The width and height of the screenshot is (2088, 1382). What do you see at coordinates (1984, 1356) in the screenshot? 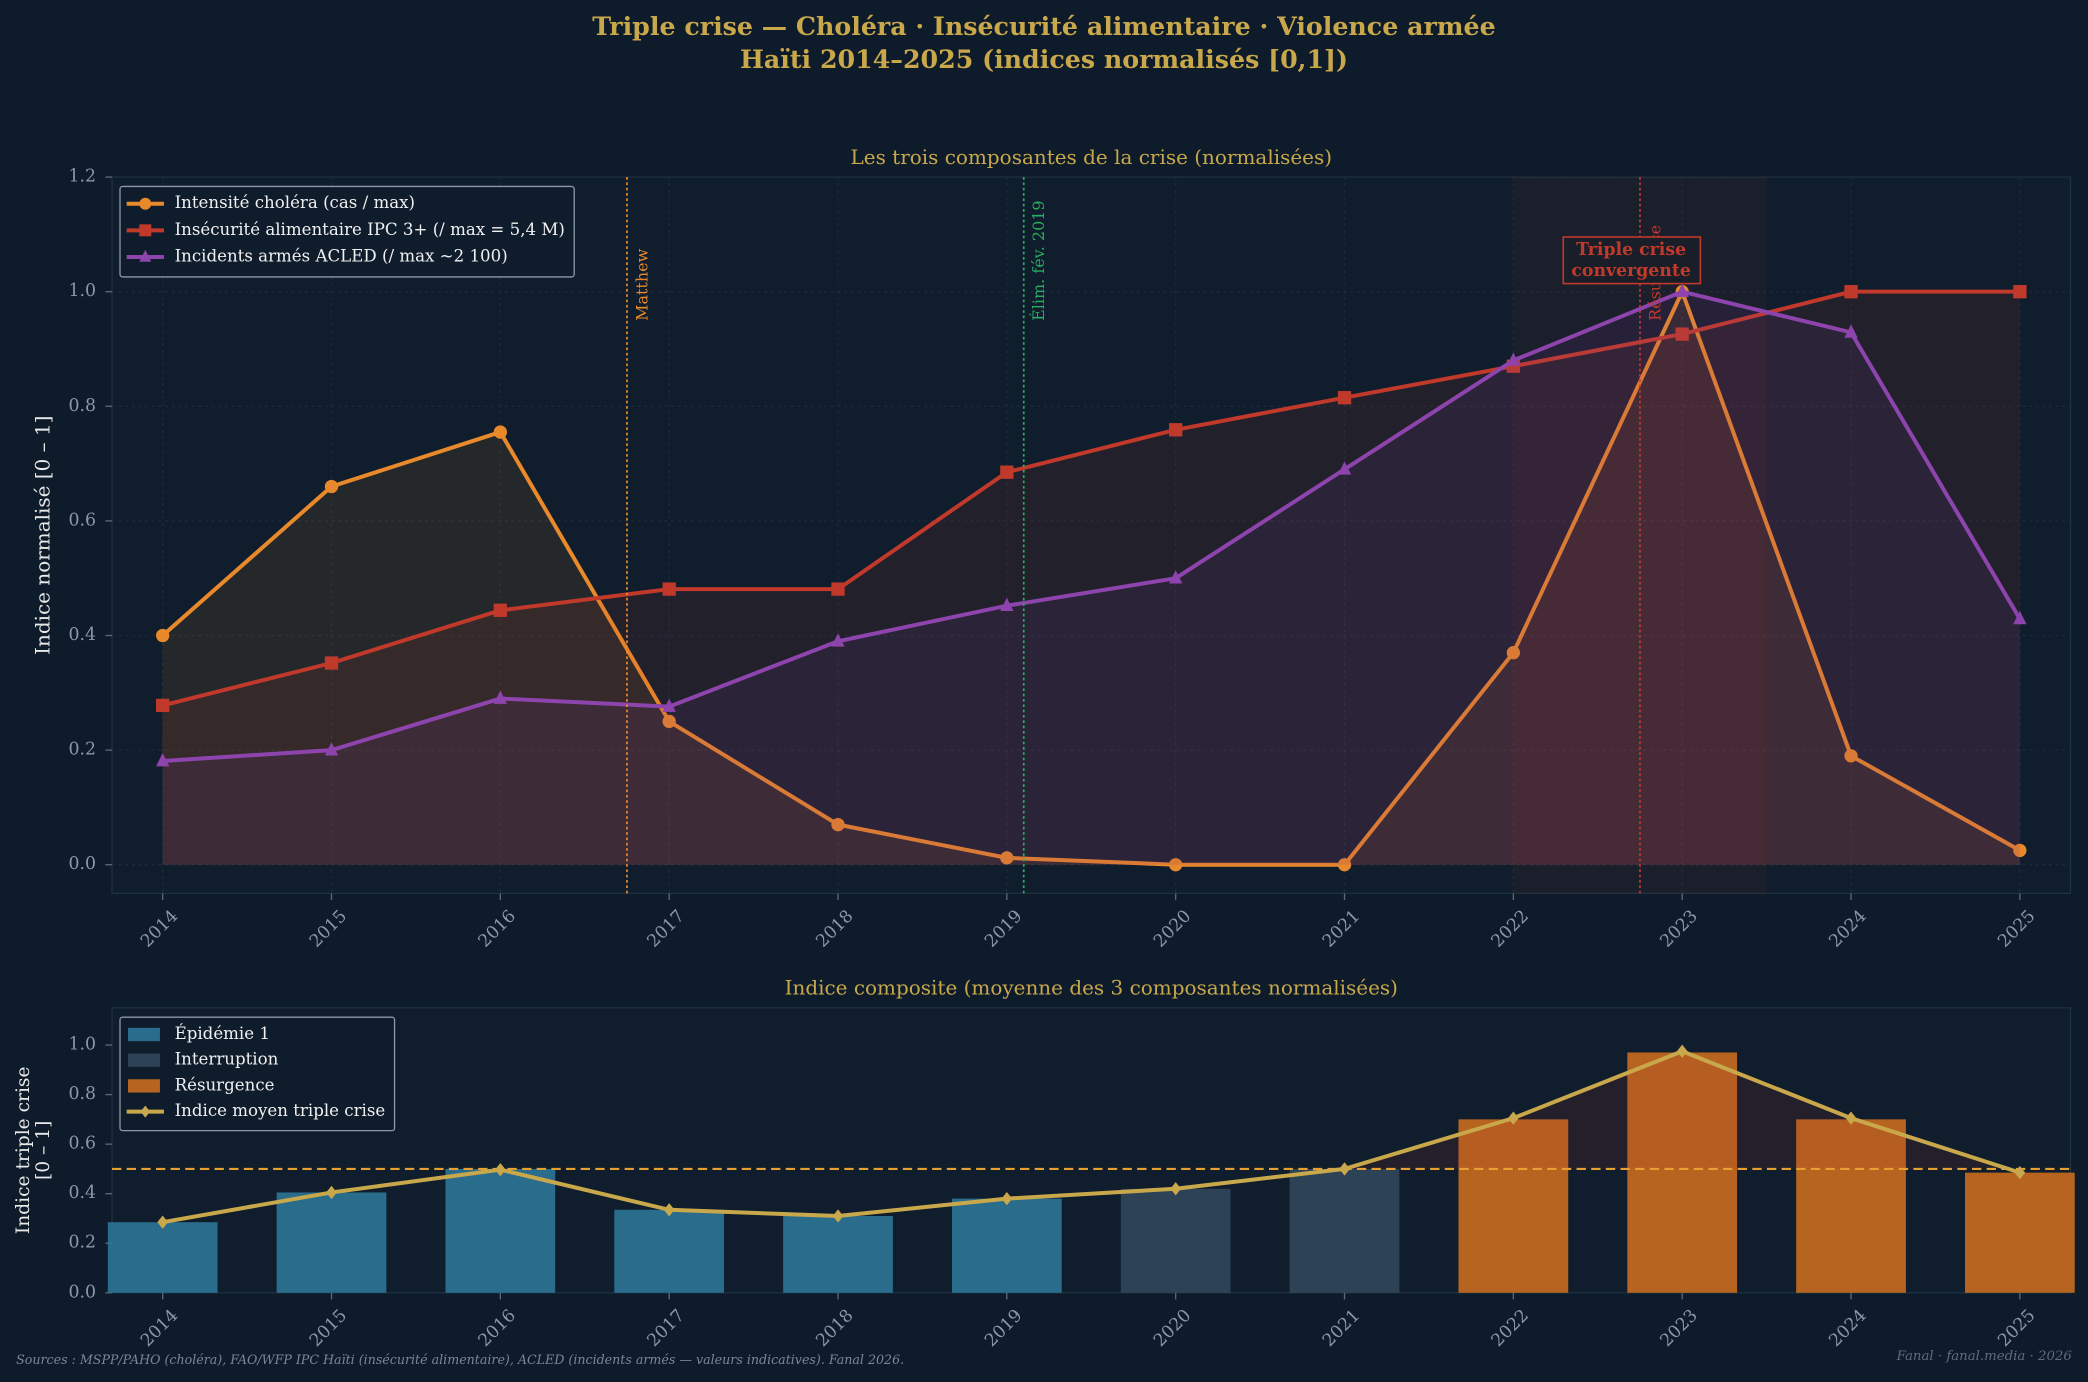
I see `credit: Fanal · fanal.media · 2026` at bounding box center [1984, 1356].